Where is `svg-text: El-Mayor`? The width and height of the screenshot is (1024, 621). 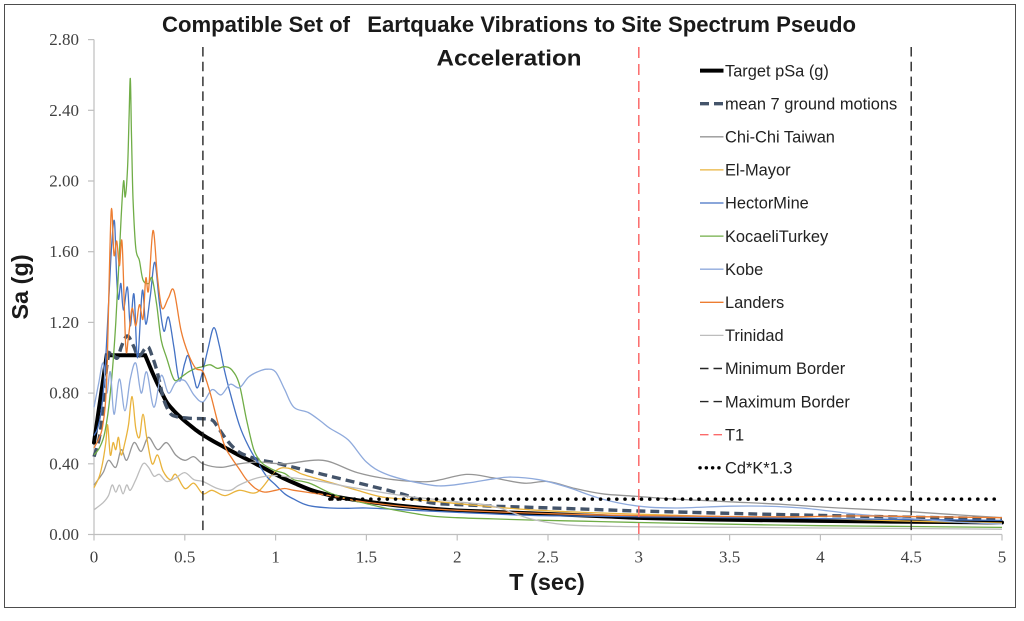 svg-text: El-Mayor is located at coordinates (758, 171).